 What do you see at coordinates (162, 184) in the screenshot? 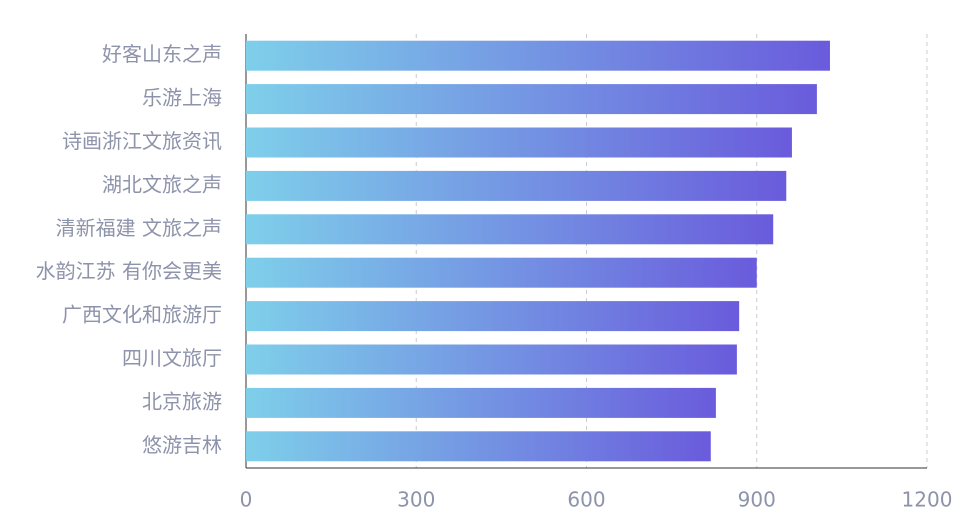
I see `y-tick-label: 湖北文旅之声` at bounding box center [162, 184].